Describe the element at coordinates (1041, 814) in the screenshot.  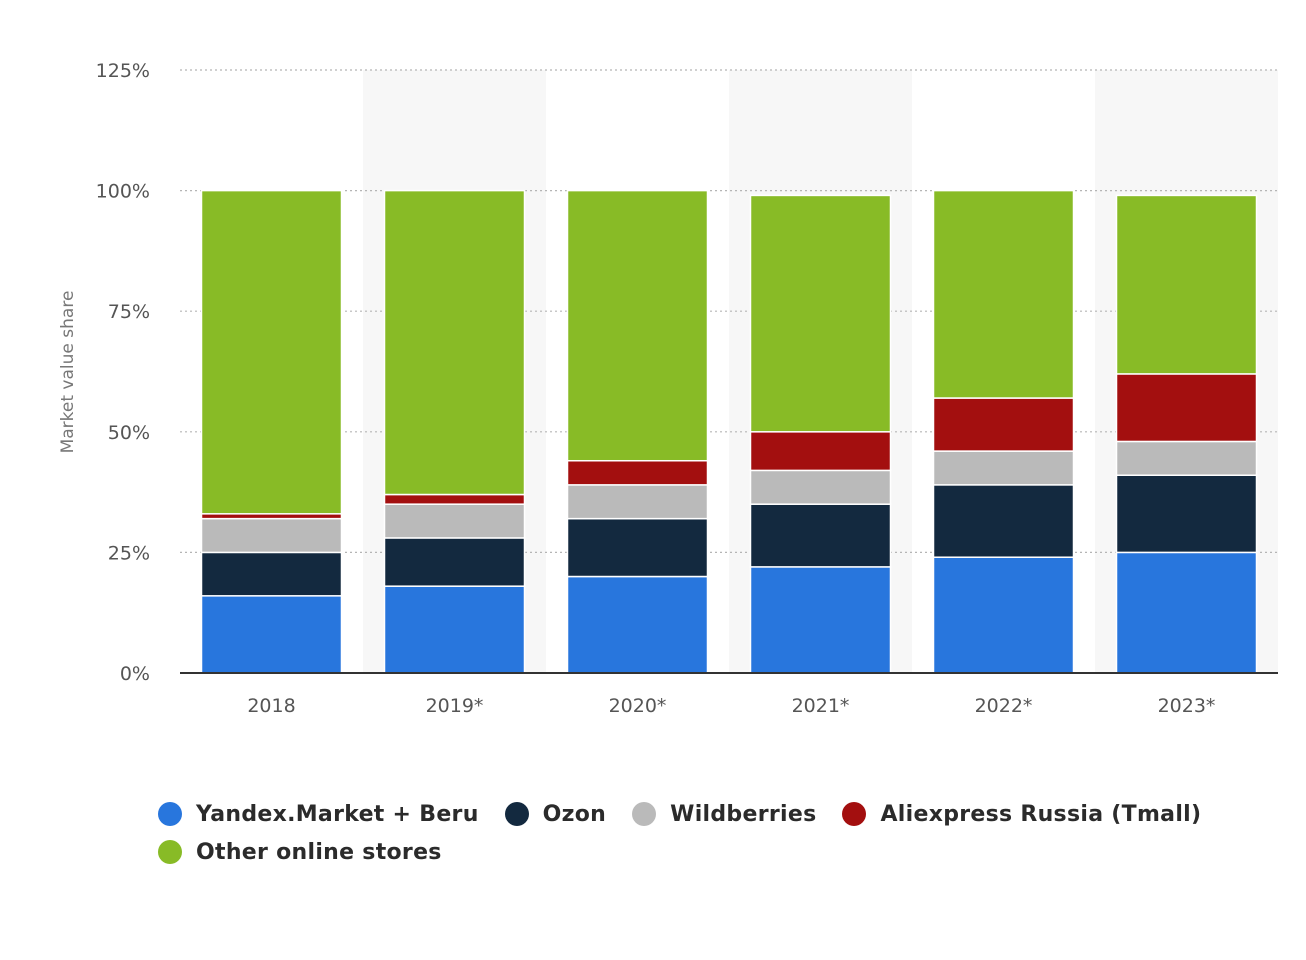
I see `legend-label: Aliexpress Russia (Tmall)` at that location.